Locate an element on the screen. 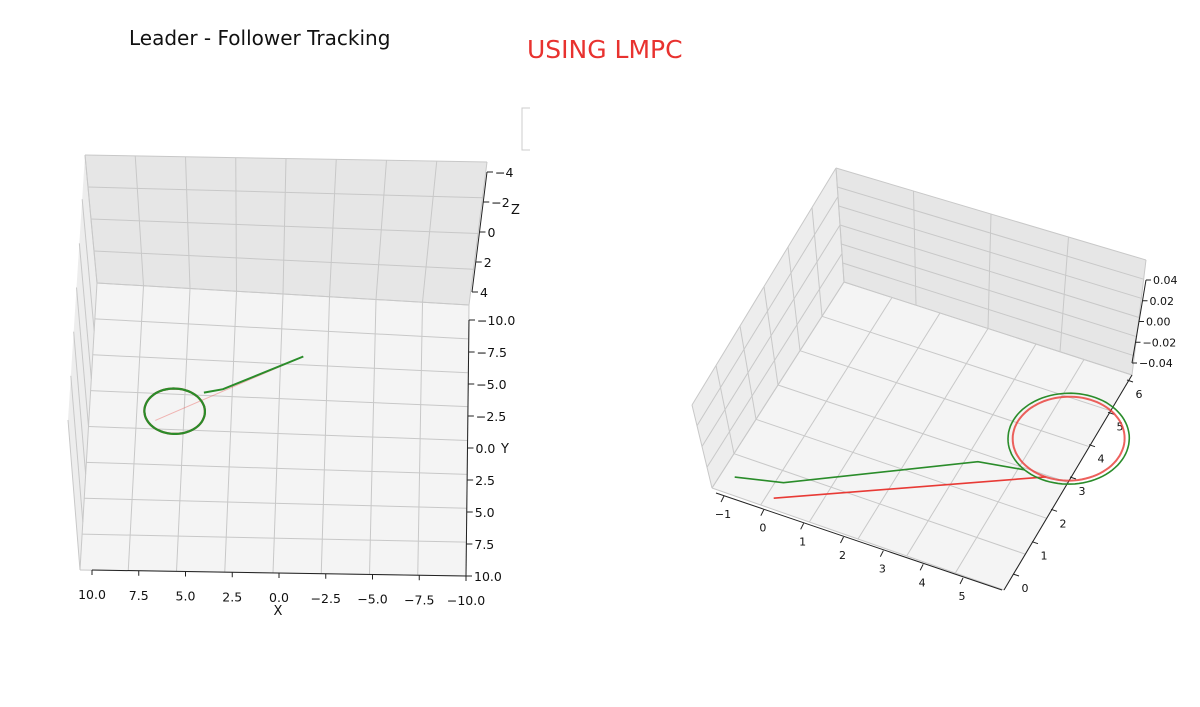 The image size is (1200, 707). y-tick-label: 1 is located at coordinates (1044, 556).